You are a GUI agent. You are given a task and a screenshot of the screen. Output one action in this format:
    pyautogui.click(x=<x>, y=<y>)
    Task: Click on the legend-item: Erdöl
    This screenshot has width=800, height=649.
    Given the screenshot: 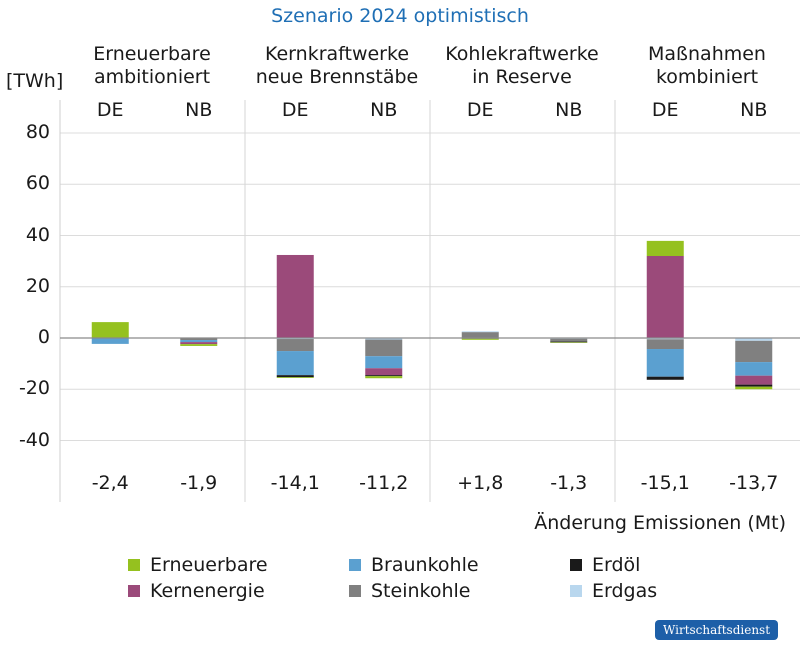 What is the action you would take?
    pyautogui.click(x=605, y=565)
    